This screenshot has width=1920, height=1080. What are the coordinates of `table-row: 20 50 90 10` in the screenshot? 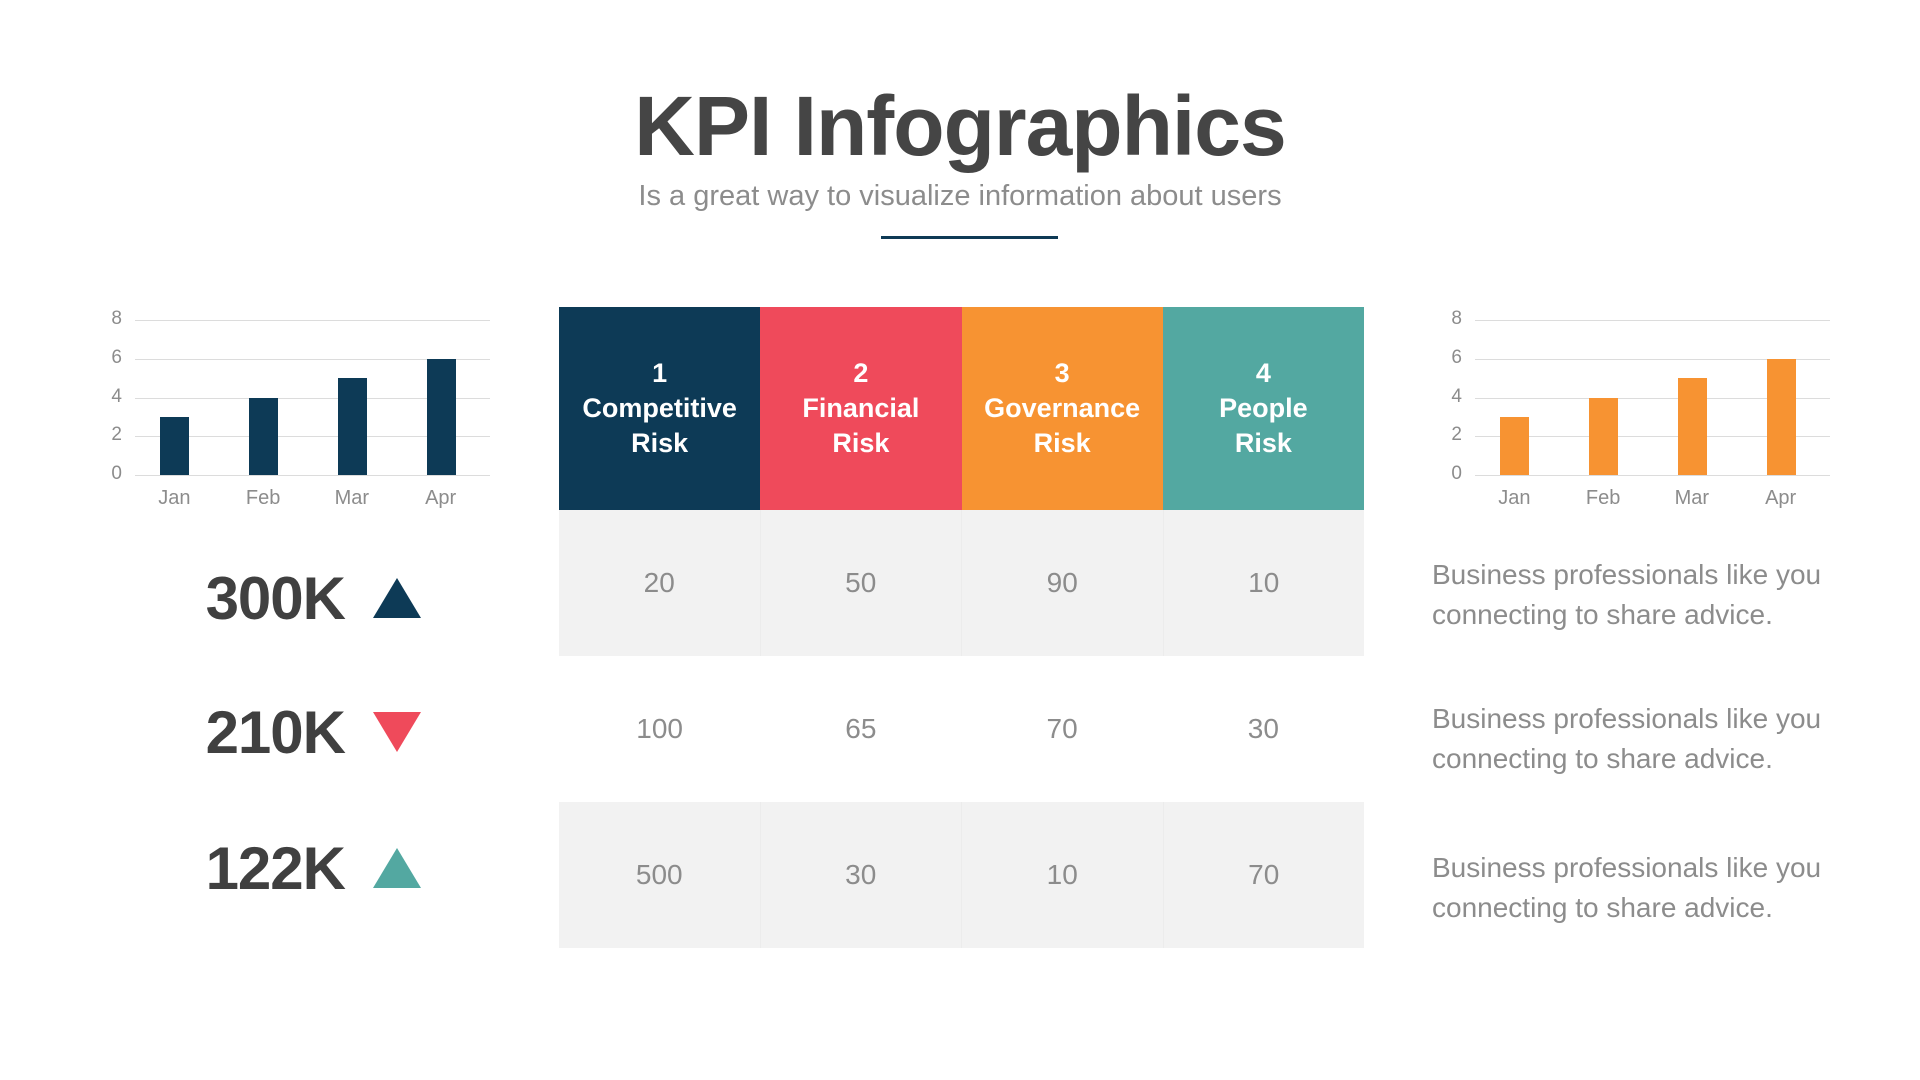 It's located at (961, 583).